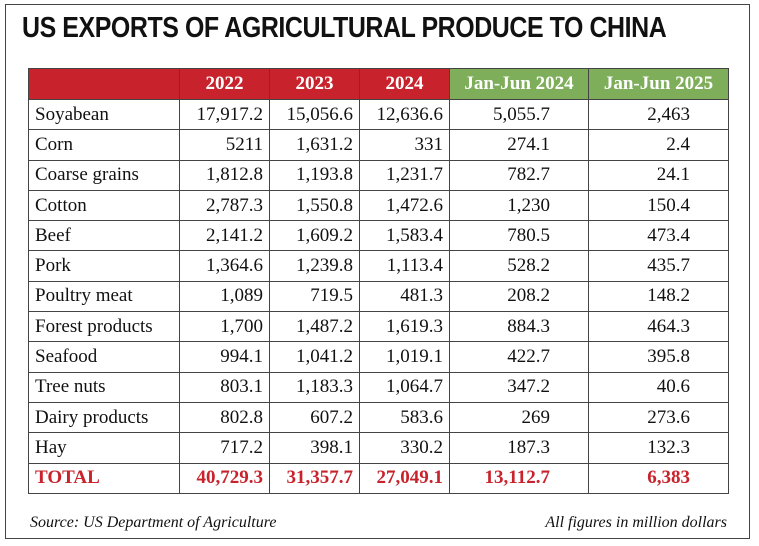 This screenshot has width=759, height=546. I want to click on row-label: Tree nuts, so click(104, 387).